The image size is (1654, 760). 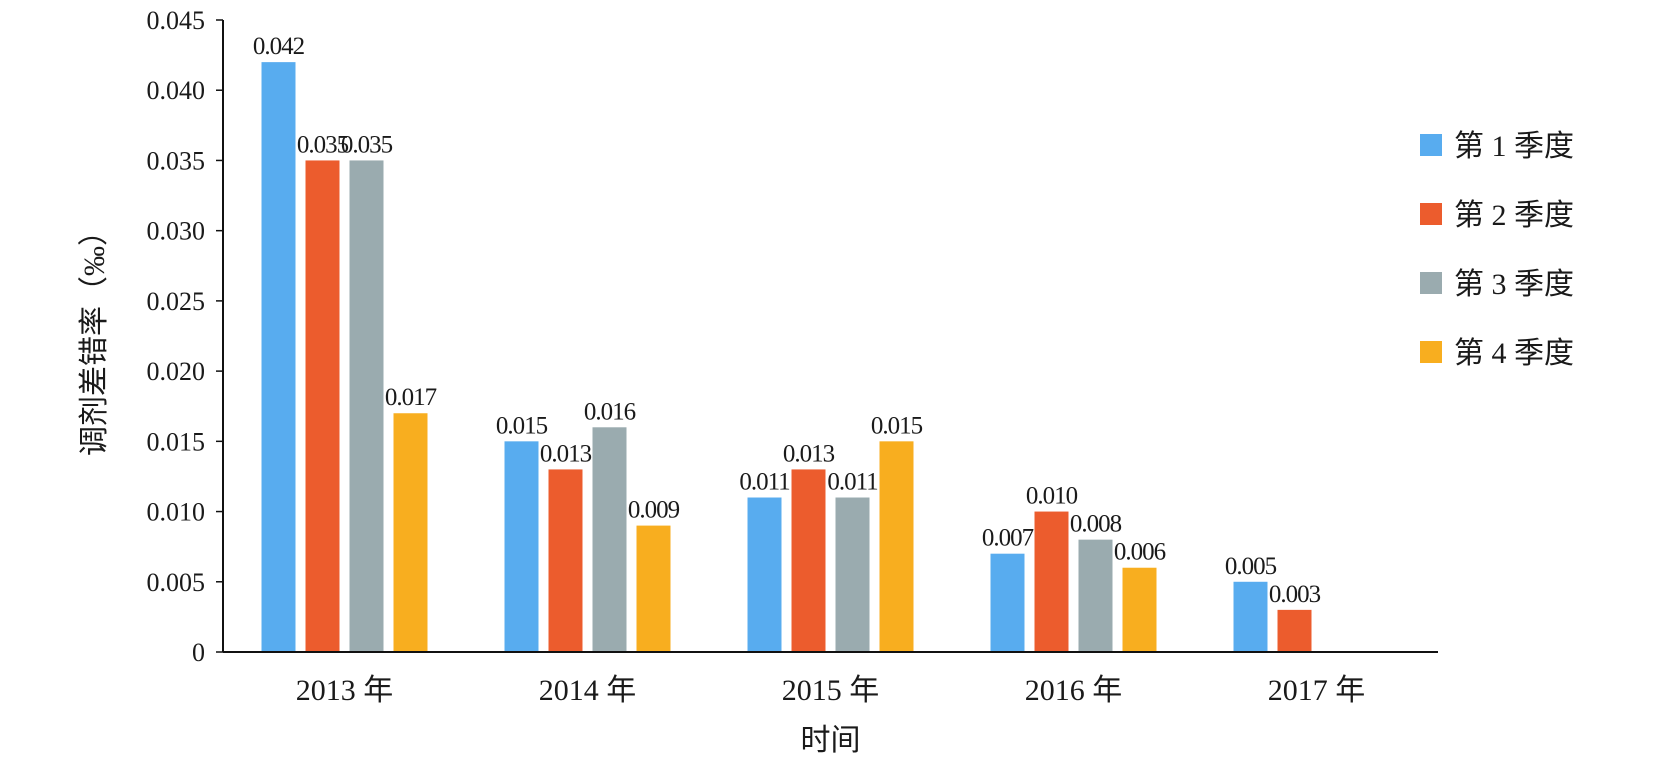 What do you see at coordinates (345, 690) in the screenshot?
I see `x-category-label: 2013 年` at bounding box center [345, 690].